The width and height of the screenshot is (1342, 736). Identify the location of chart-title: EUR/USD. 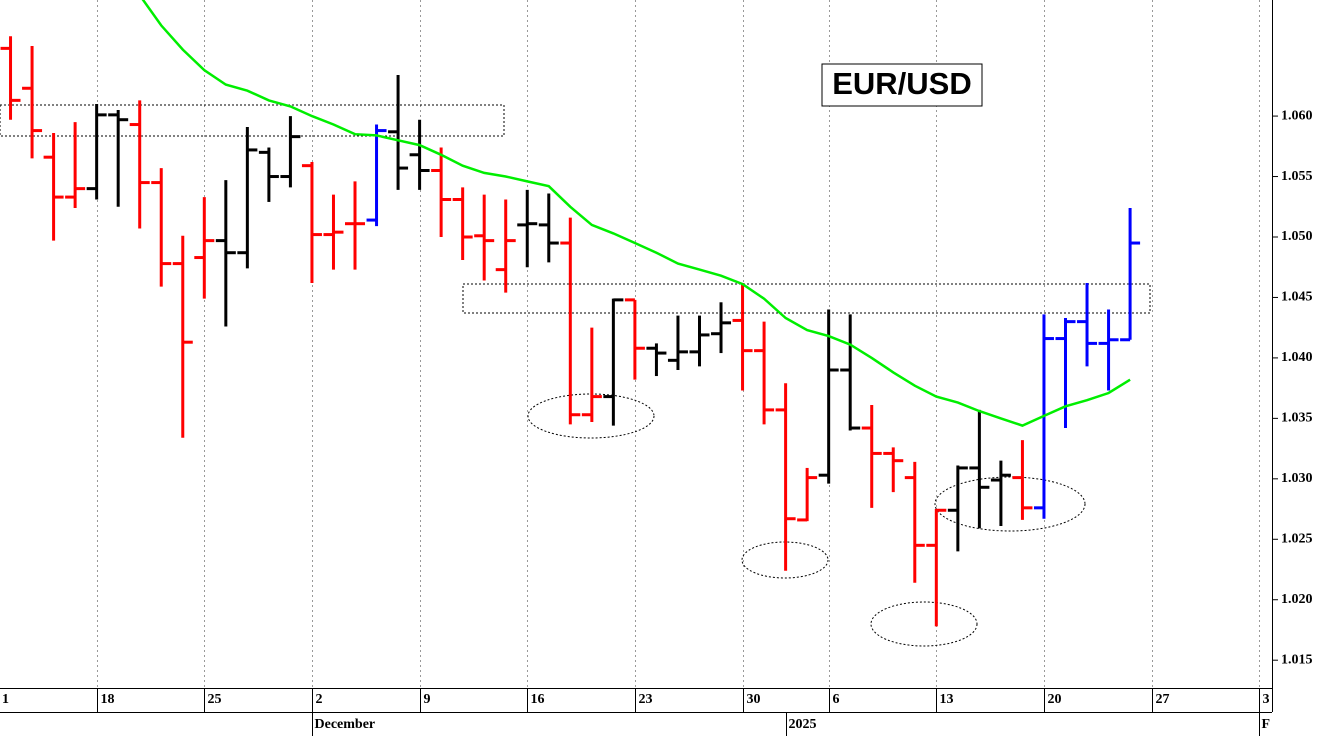
(902, 83).